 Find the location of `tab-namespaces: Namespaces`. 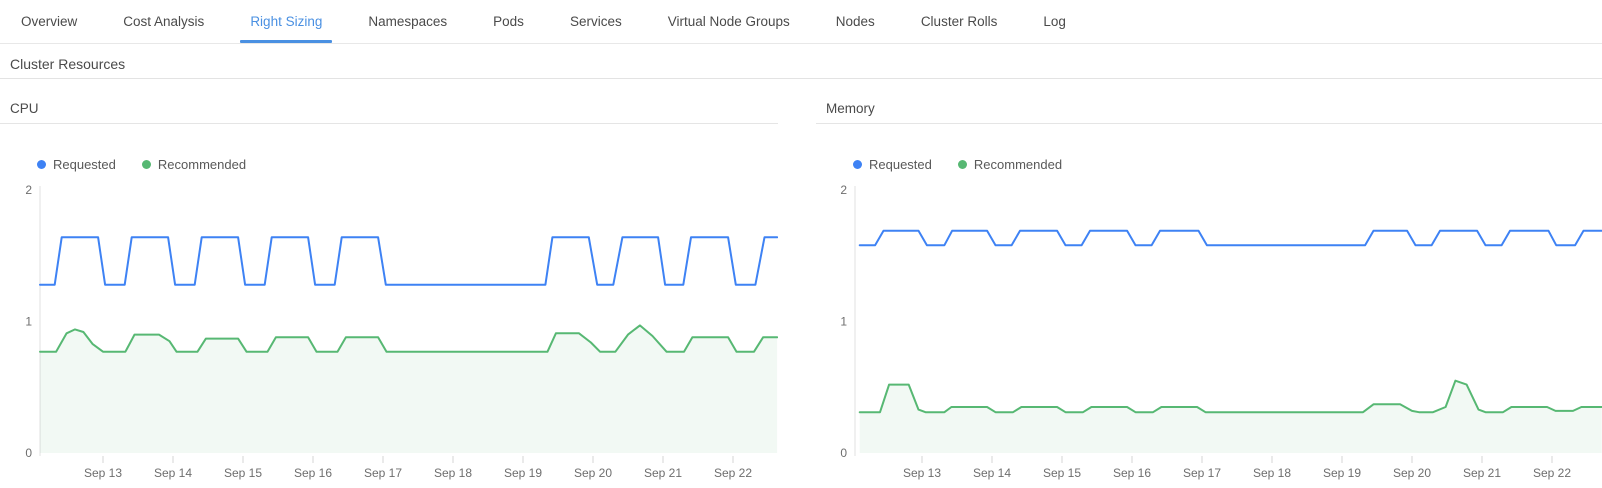

tab-namespaces: Namespaces is located at coordinates (408, 21).